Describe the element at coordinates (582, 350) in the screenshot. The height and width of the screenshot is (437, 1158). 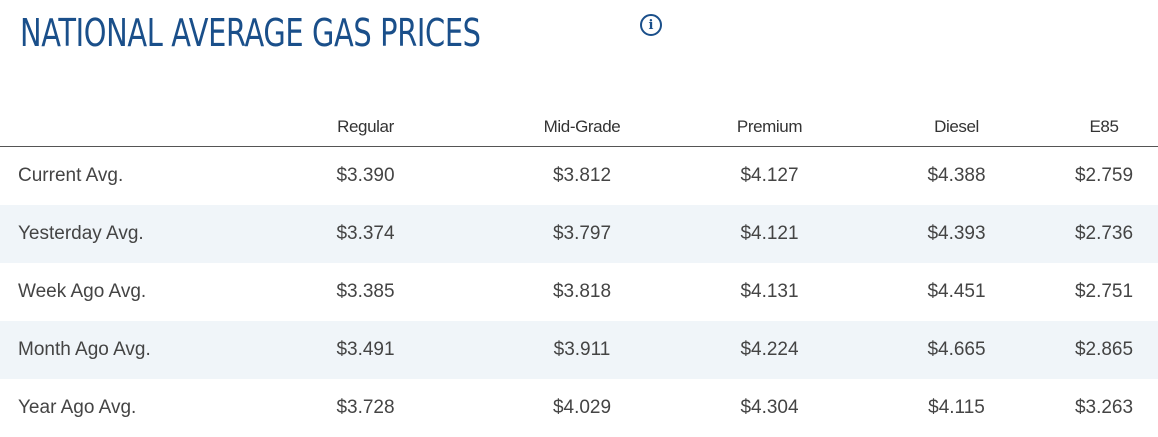
I see `price-mid-grade: $3.911` at that location.